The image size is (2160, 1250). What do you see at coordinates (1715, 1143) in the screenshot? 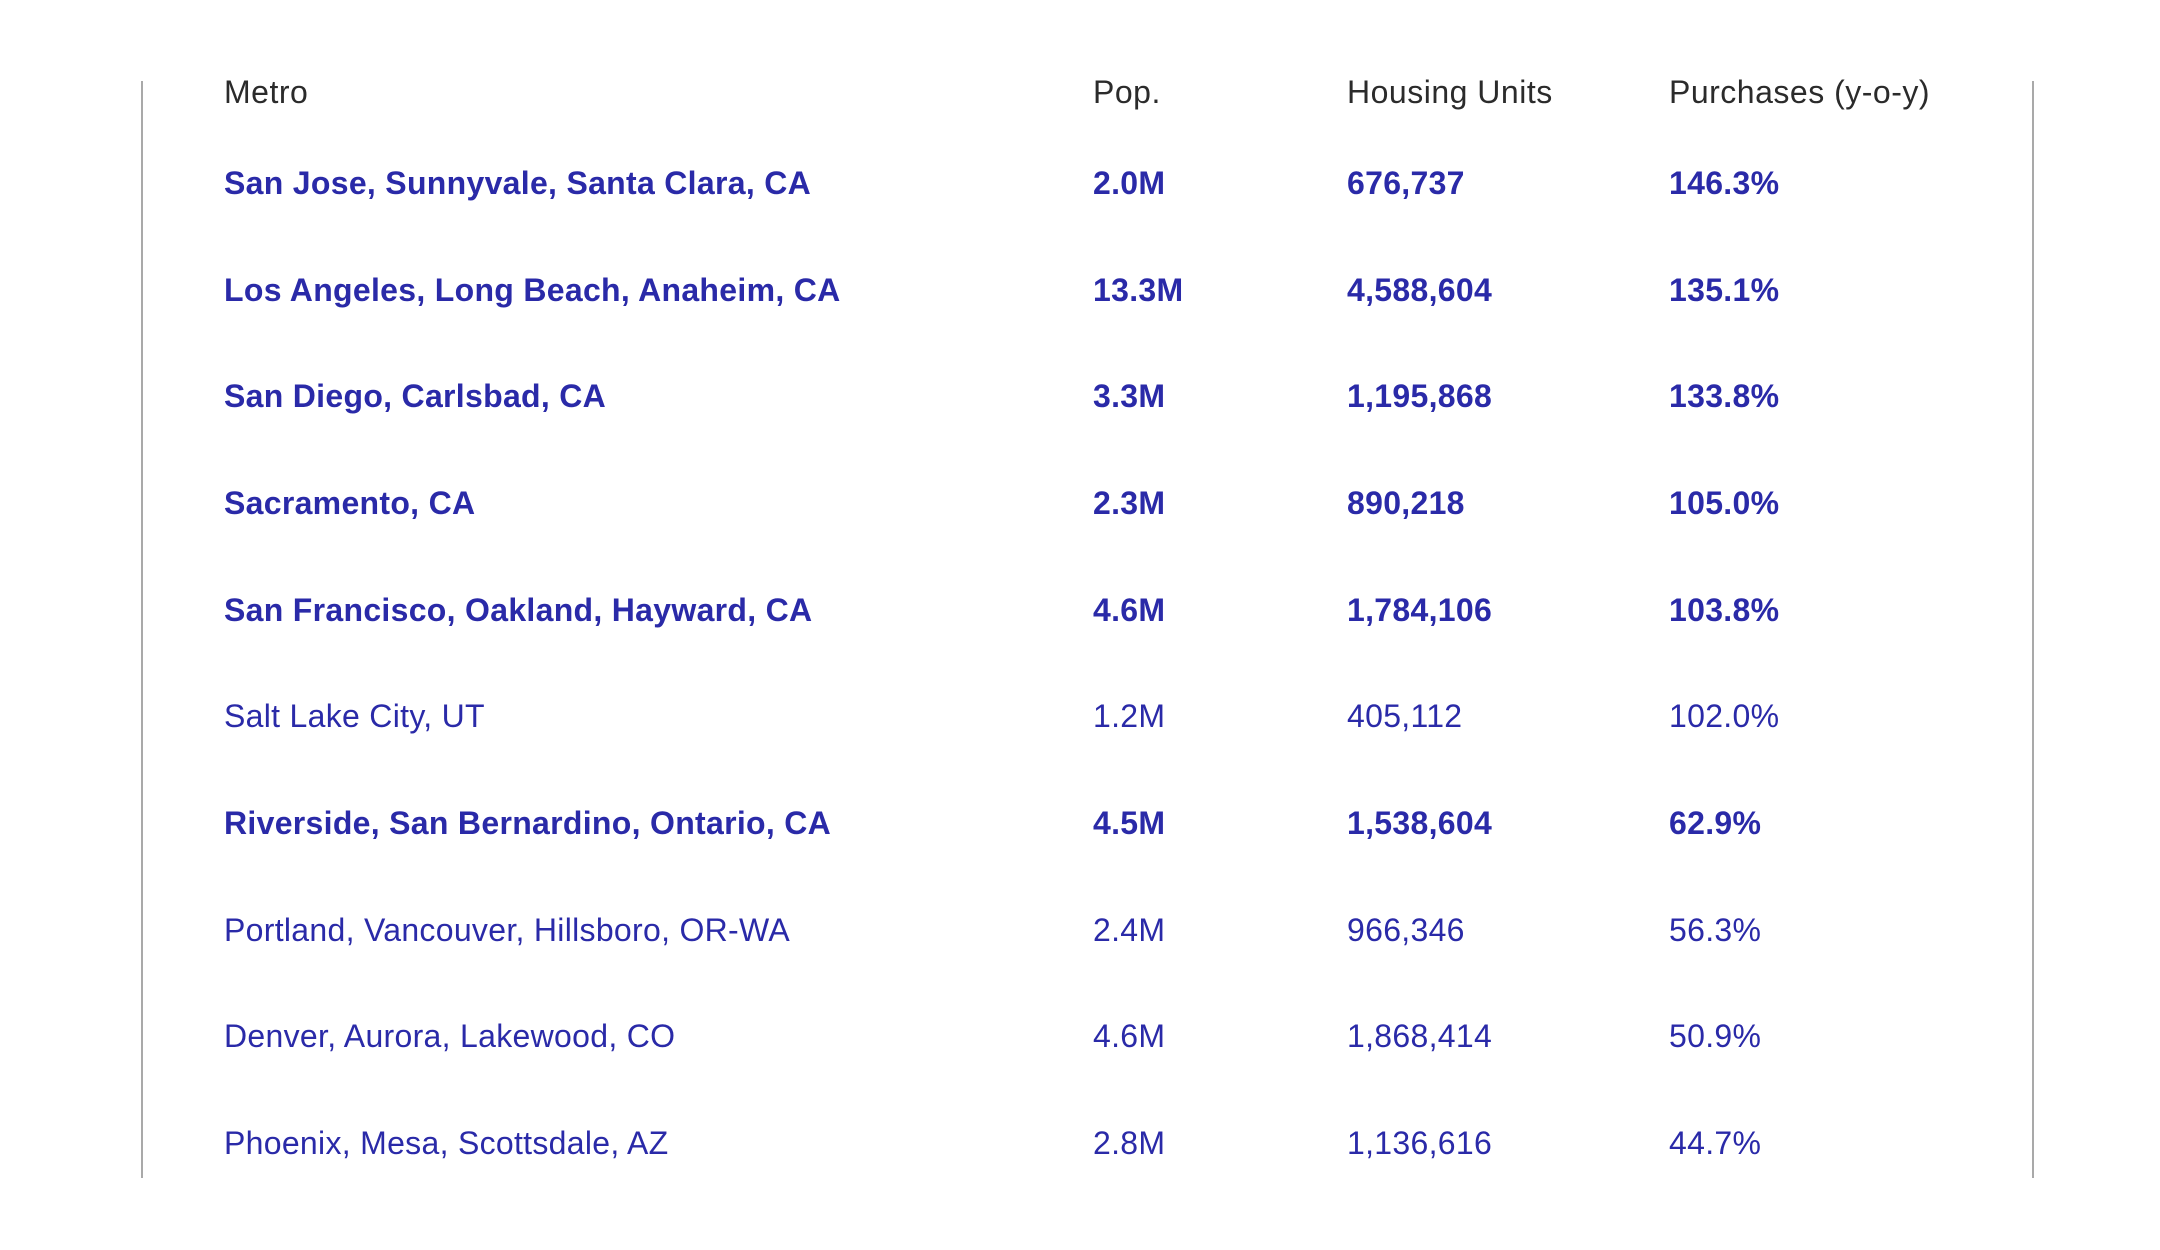
I see `cell-purchases: 44.7%` at bounding box center [1715, 1143].